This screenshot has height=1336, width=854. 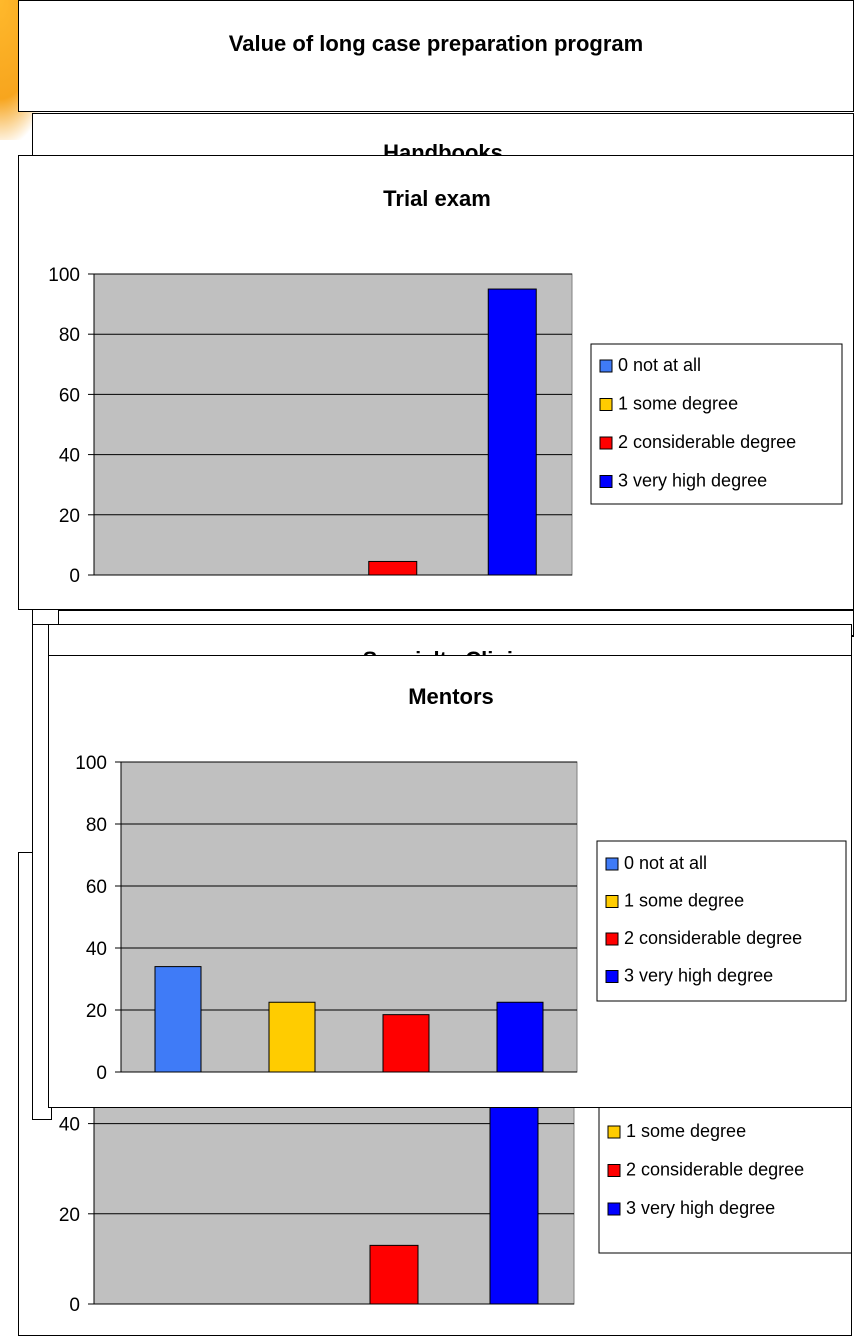 What do you see at coordinates (437, 198) in the screenshot?
I see `chart-title: Trial exam` at bounding box center [437, 198].